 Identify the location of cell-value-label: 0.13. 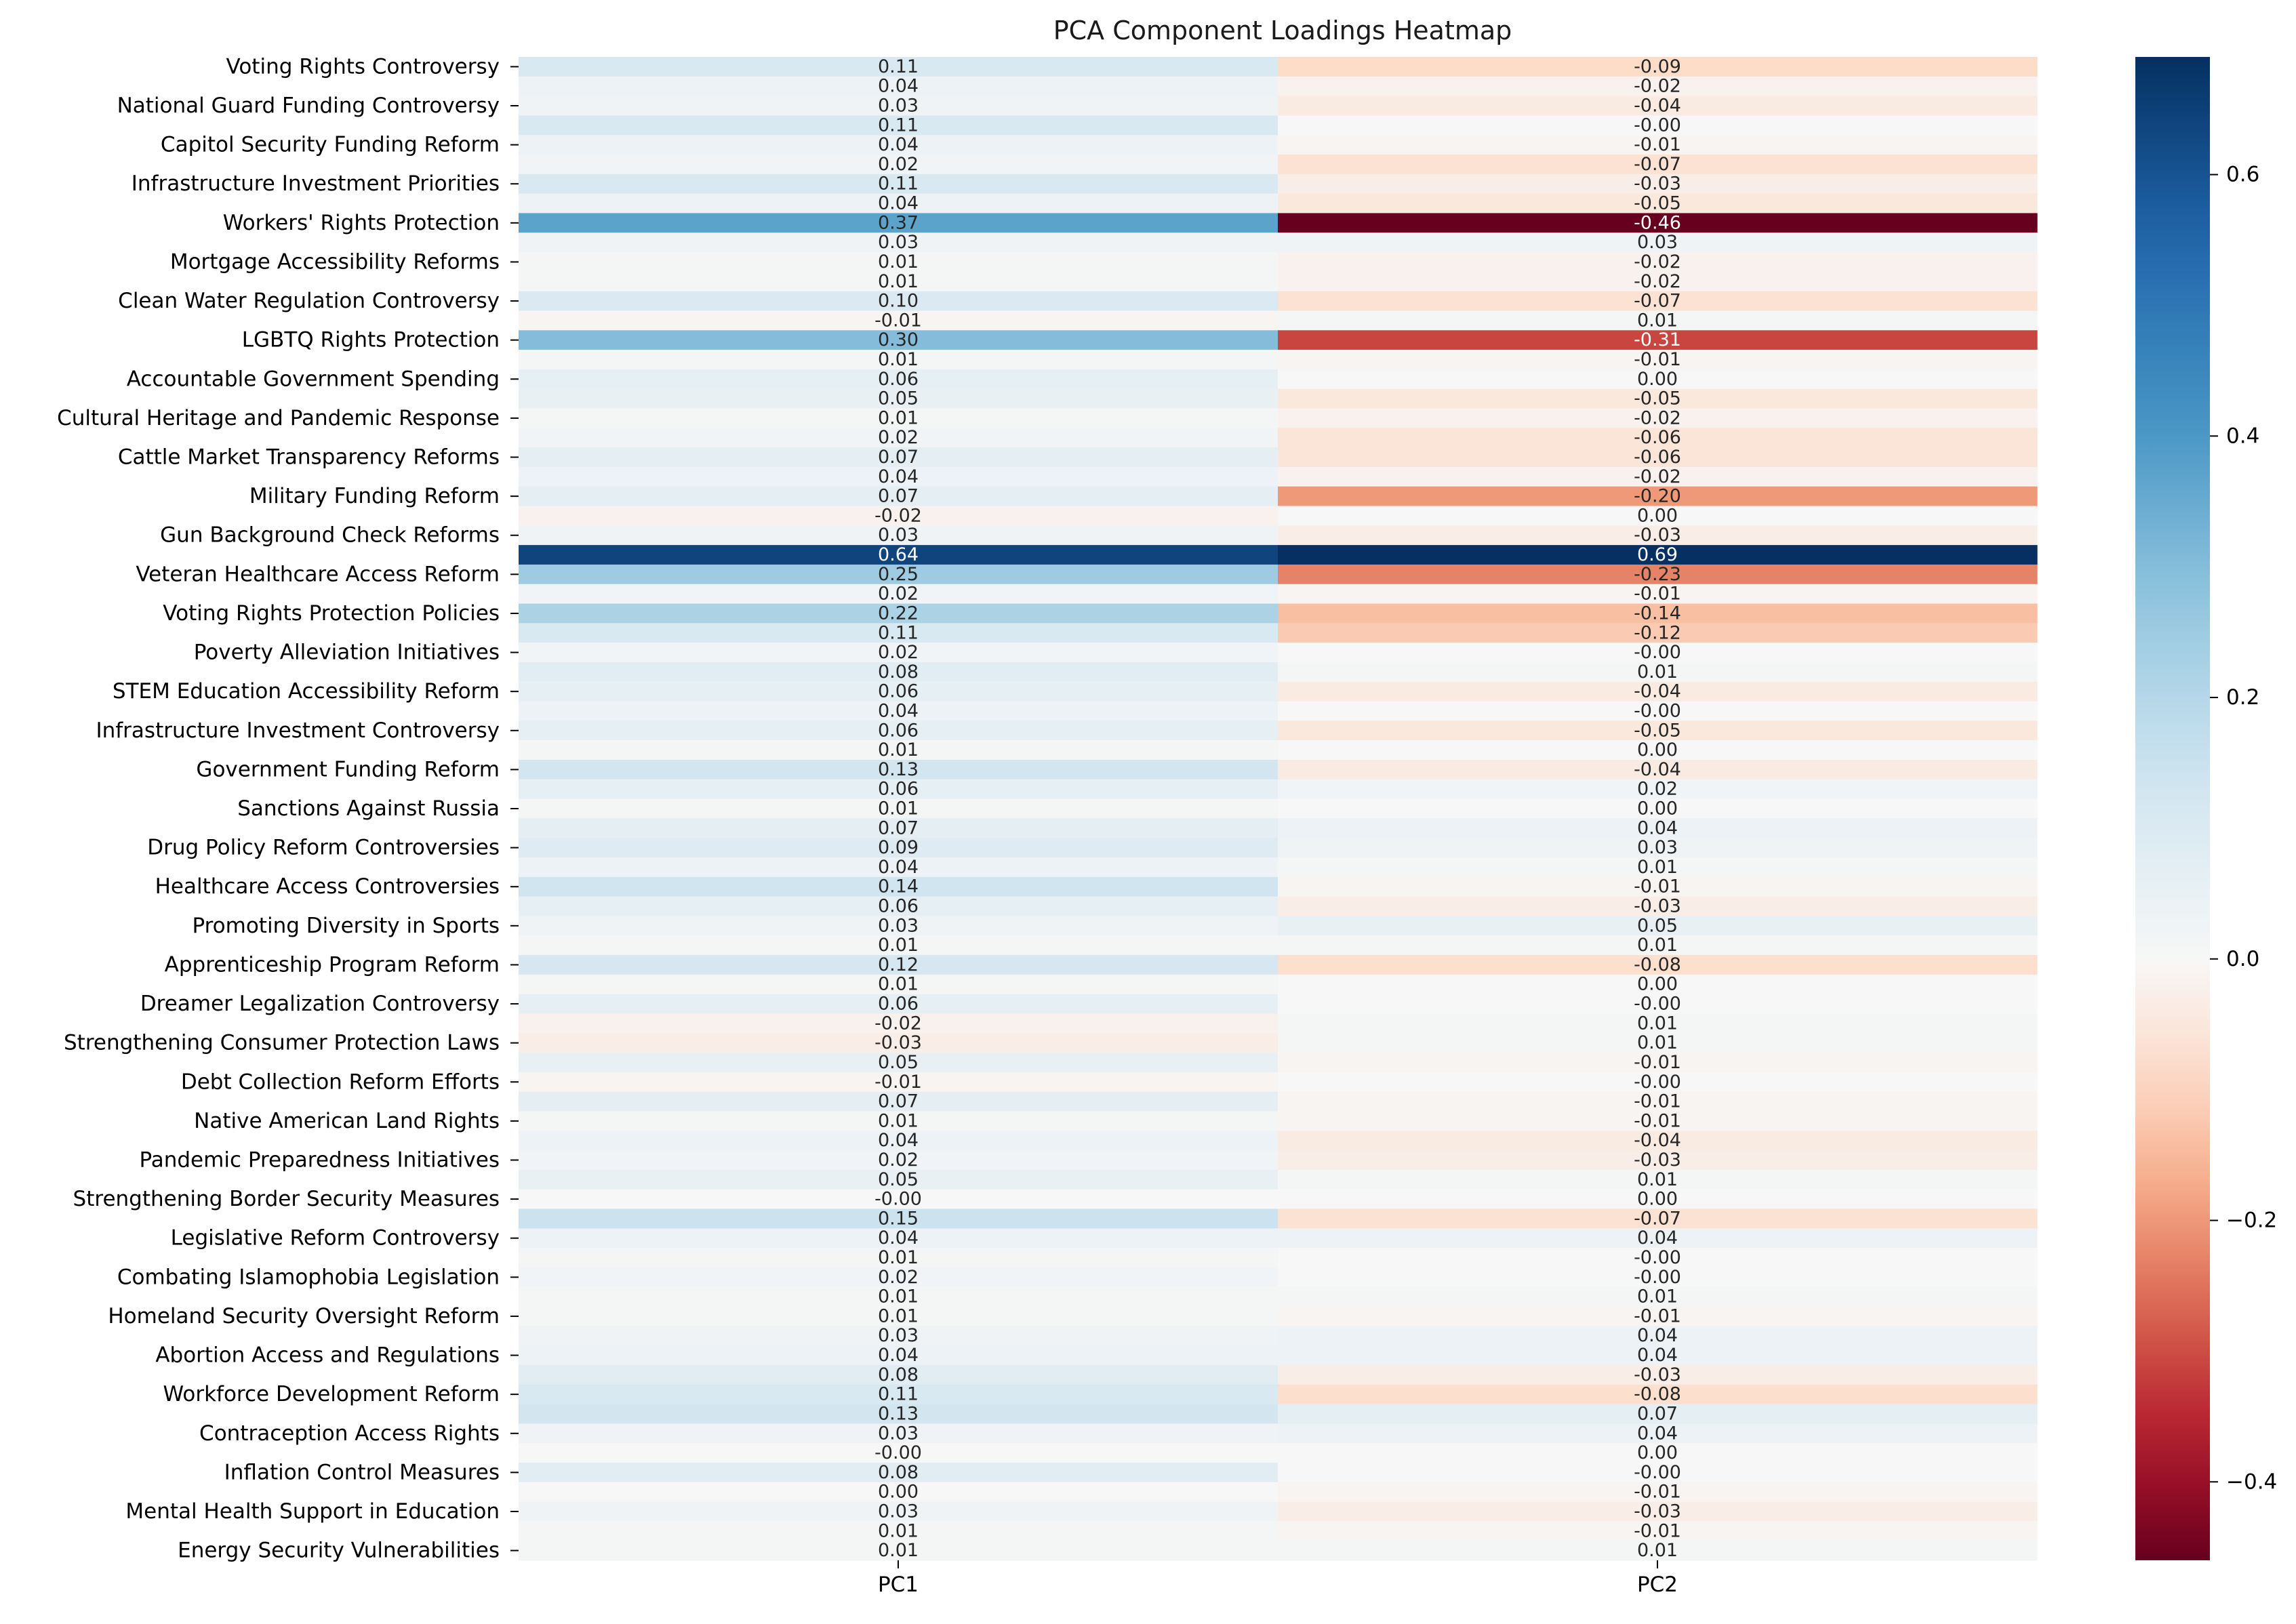
(898, 769).